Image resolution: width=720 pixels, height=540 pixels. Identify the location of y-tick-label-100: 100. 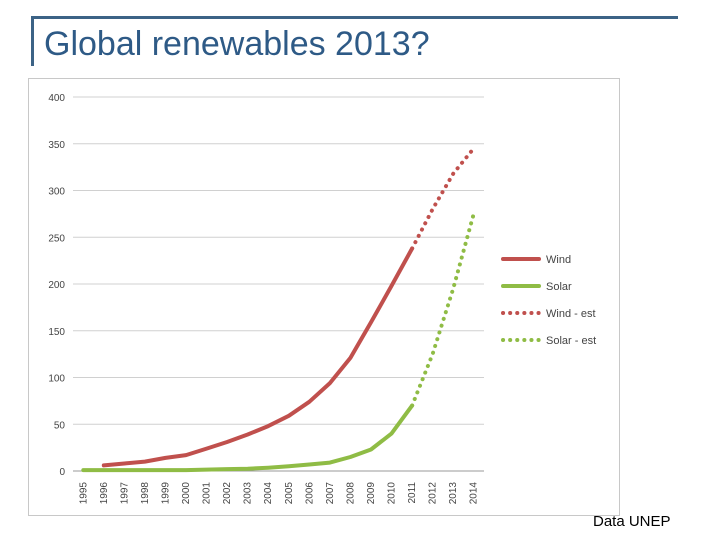
(56, 379).